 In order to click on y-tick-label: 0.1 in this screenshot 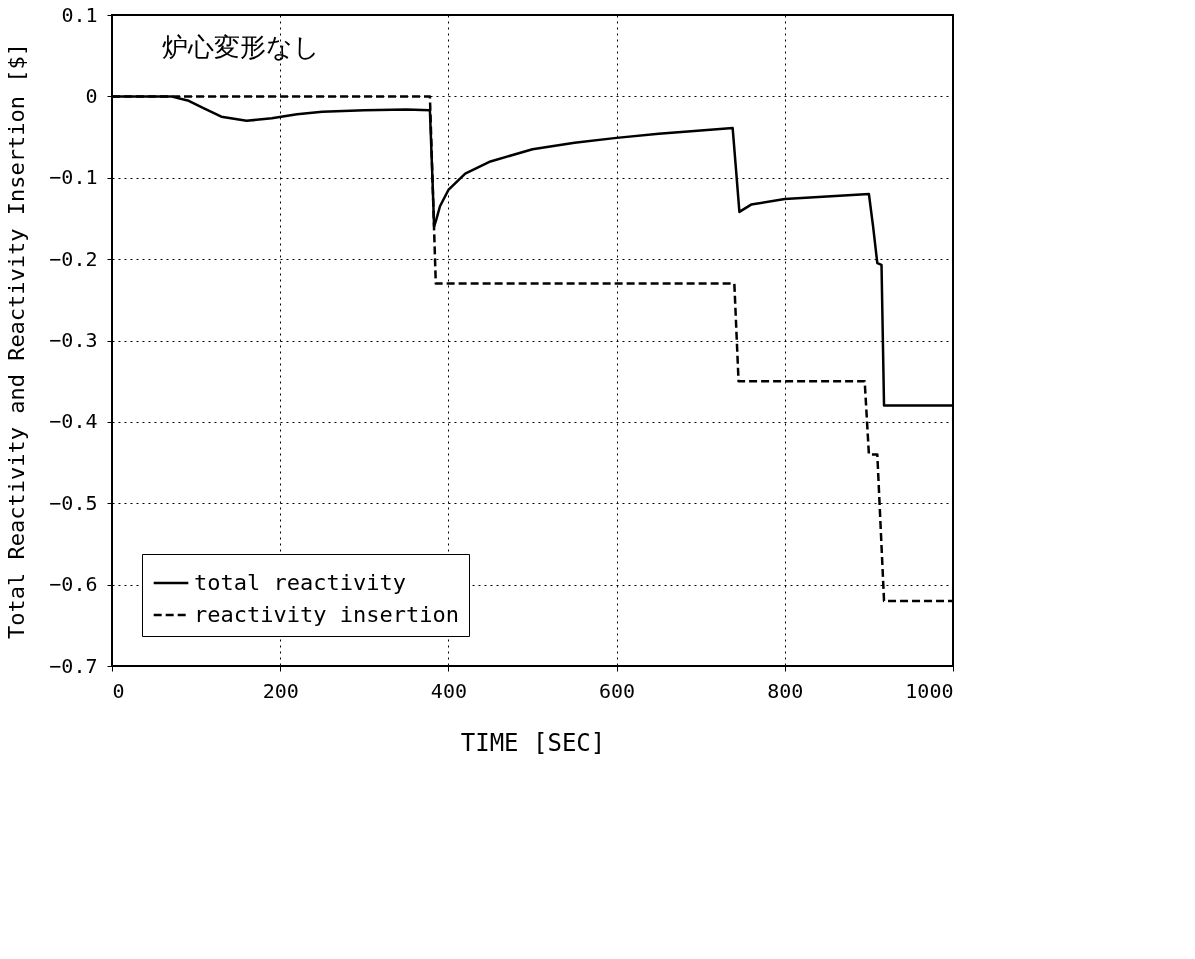, I will do `click(79, 14)`.